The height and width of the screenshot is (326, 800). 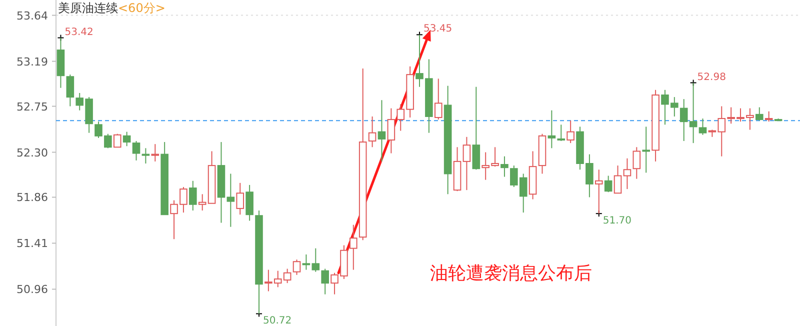 I want to click on annotation: 52.98, so click(x=711, y=77).